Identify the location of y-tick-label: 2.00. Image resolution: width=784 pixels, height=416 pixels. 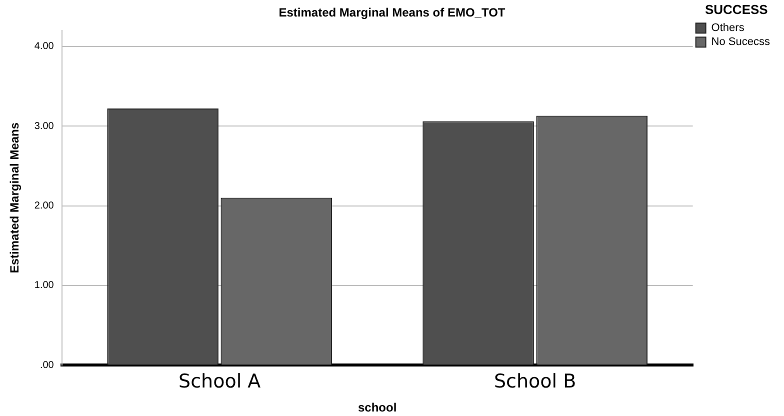
(44, 206).